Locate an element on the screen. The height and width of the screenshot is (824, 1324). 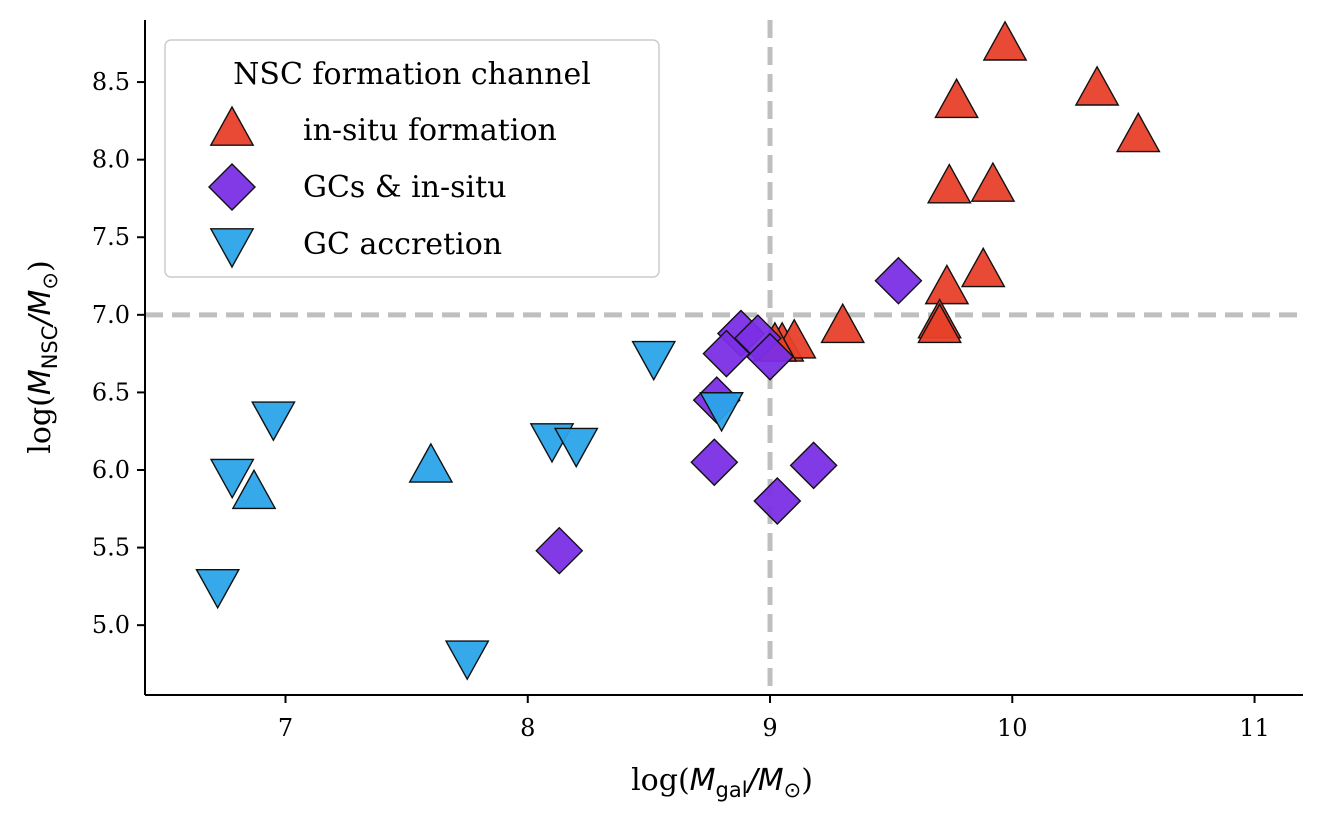
y-axis-label: log(MNSC/M⊙) is located at coordinates (42, 357).